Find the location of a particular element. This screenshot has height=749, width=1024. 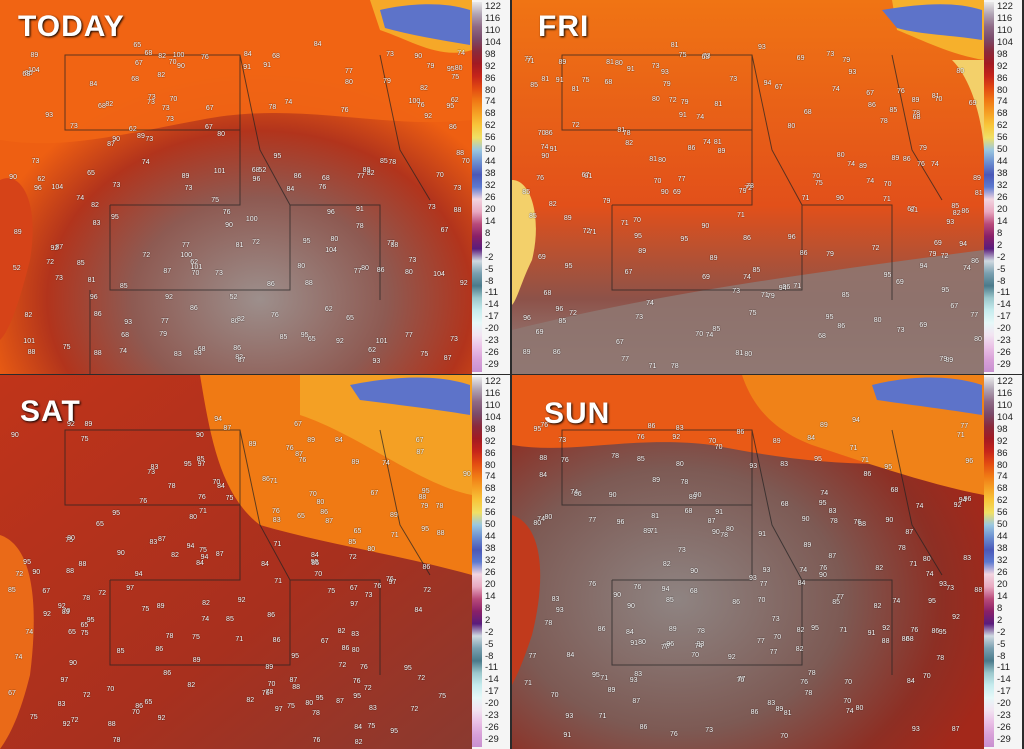

scale-tick-label: 44 is located at coordinates (490, 162).